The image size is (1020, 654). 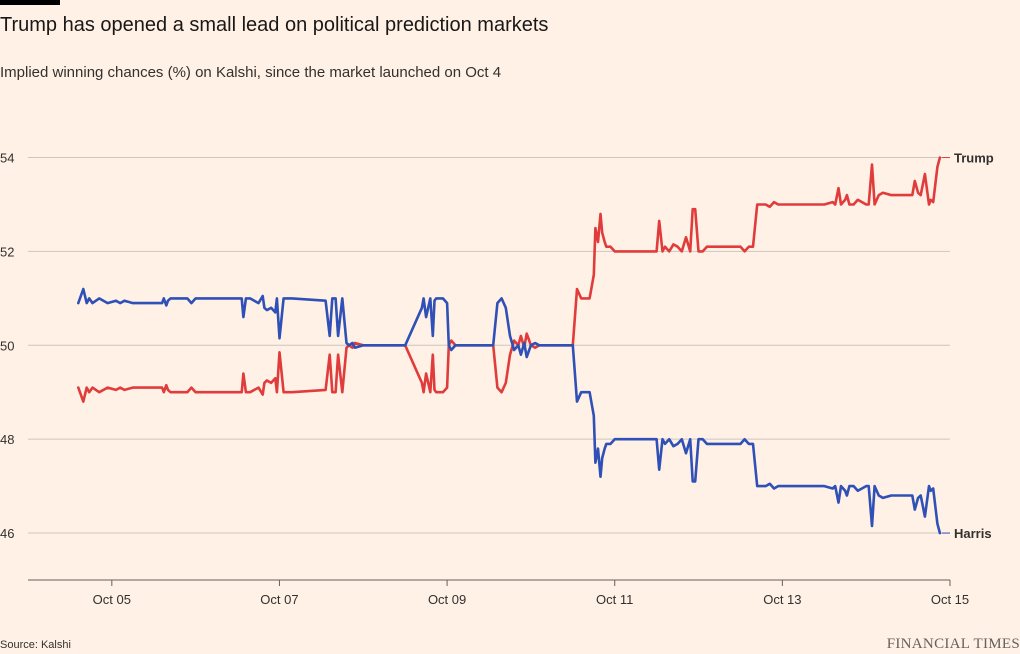 What do you see at coordinates (279, 599) in the screenshot?
I see `x-tick-label: Oct 07` at bounding box center [279, 599].